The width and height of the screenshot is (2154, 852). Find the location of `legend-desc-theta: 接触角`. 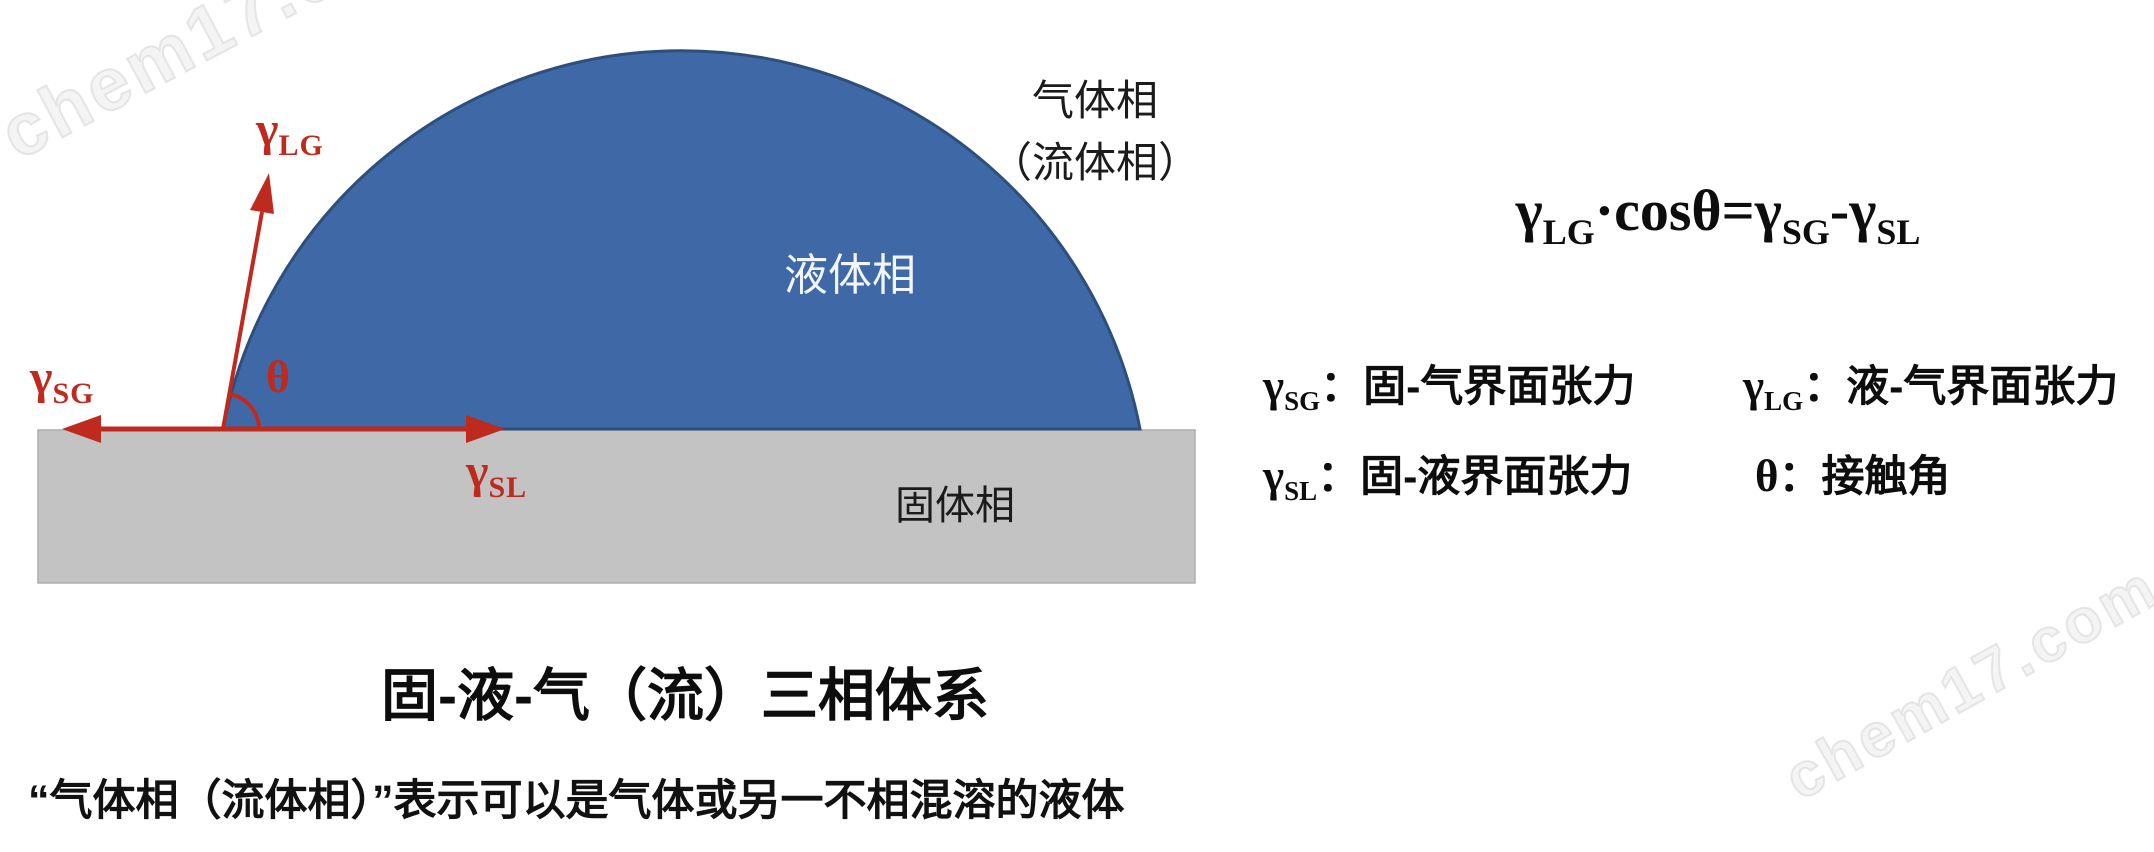

legend-desc-theta: 接触角 is located at coordinates (1886, 477).